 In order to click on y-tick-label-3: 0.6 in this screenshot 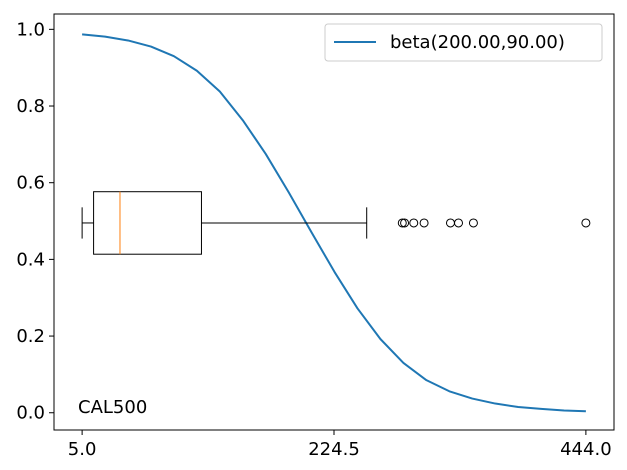, I will do `click(30, 183)`.